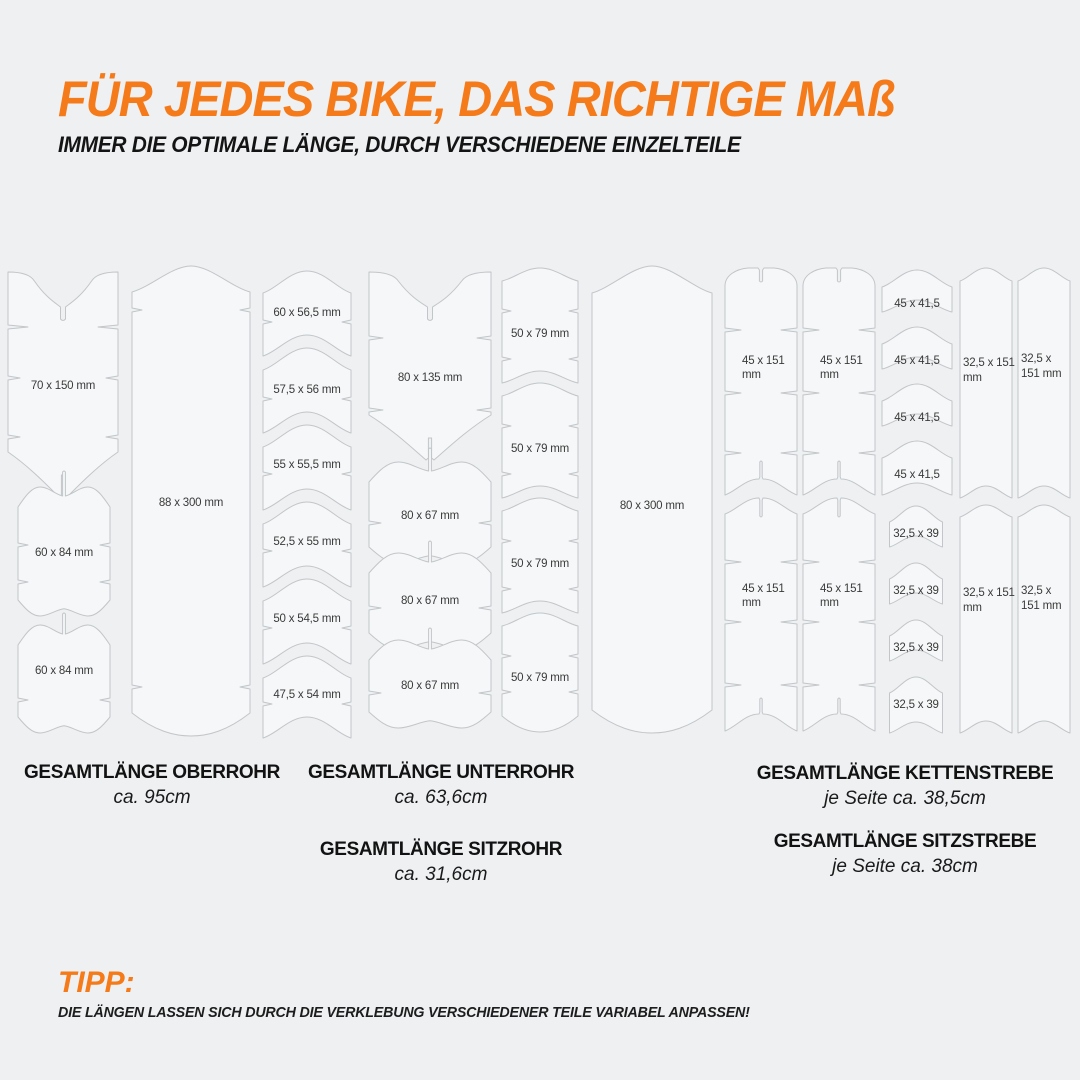 Image resolution: width=1080 pixels, height=1080 pixels. I want to click on total-sitzrohr: GESAMTLÄNGE SITZROHR ca. 31,6cm, so click(441, 862).